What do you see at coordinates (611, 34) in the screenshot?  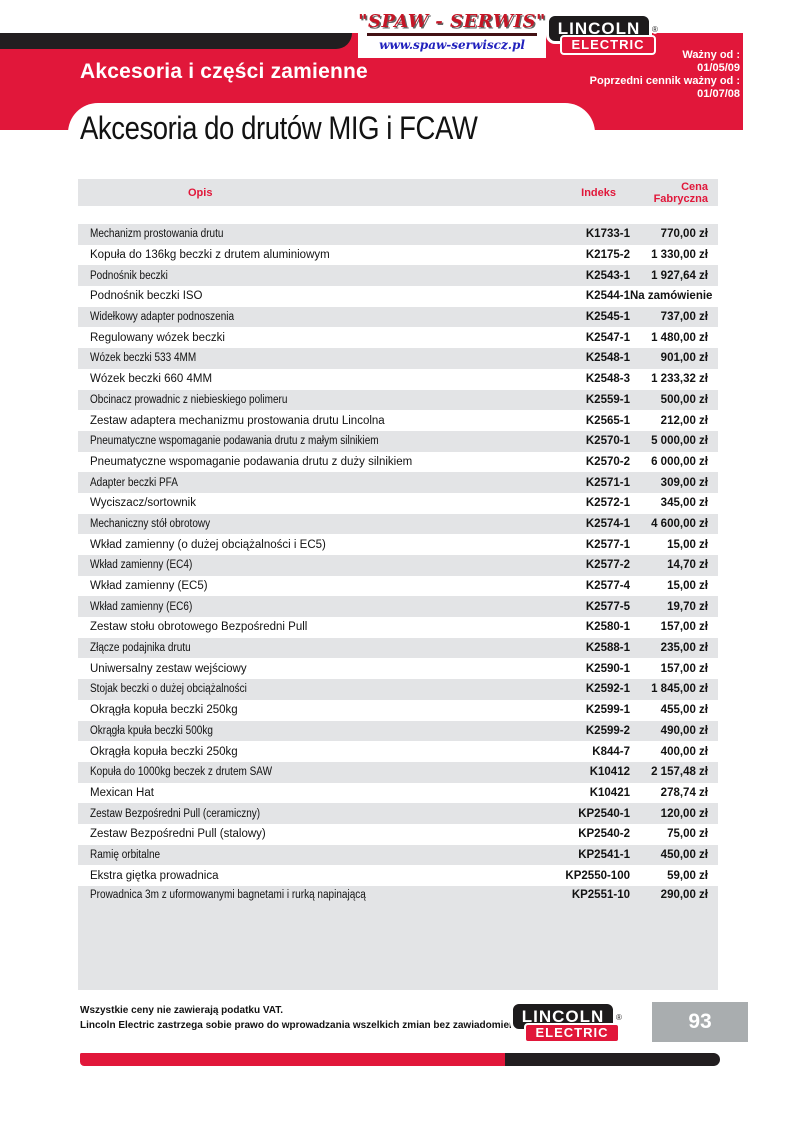 I see `lincoln-electric-logo: LINCOLN ® ELECTRIC` at bounding box center [611, 34].